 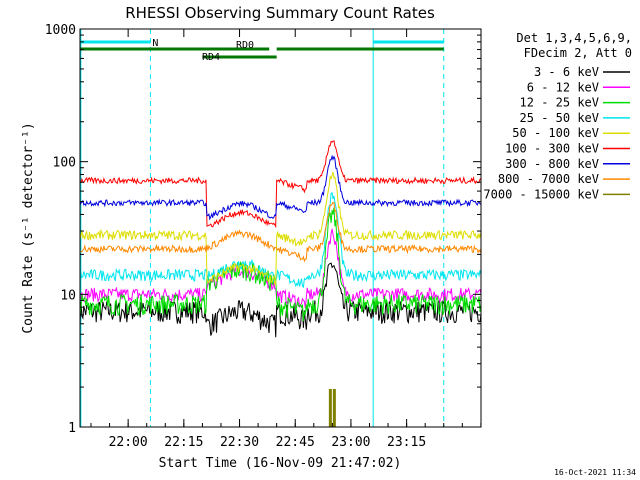 I want to click on x-tick-label: 22:45, so click(x=295, y=442).